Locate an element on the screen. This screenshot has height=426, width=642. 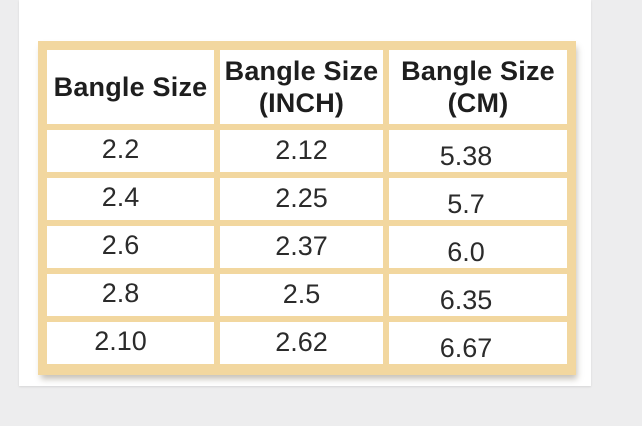
header-label-unit: (CM) is located at coordinates (478, 103).